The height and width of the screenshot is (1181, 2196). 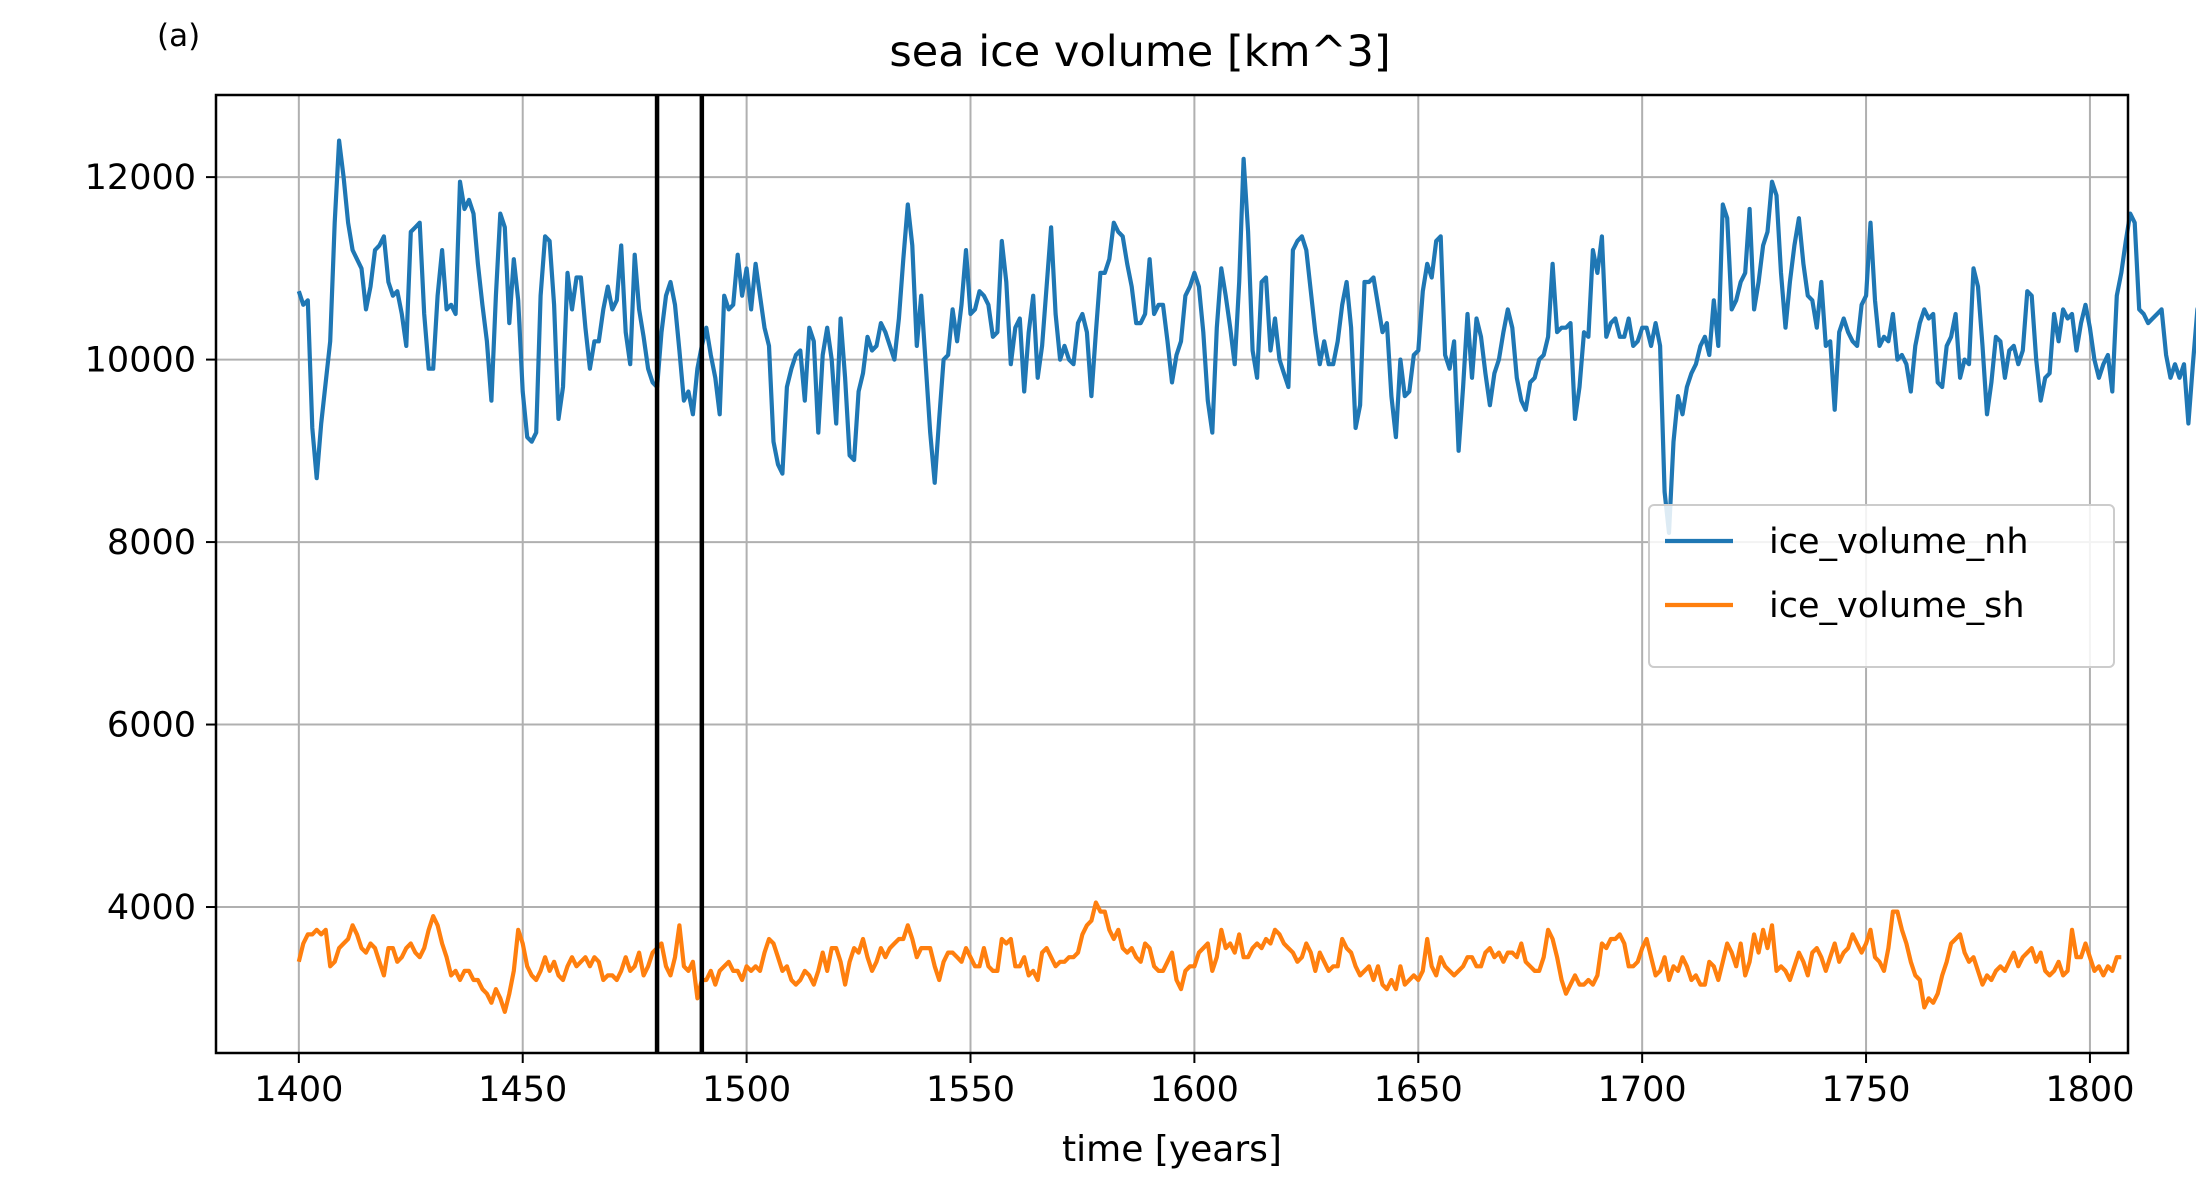 I want to click on y-tick-label: 6000, so click(x=151, y=726).